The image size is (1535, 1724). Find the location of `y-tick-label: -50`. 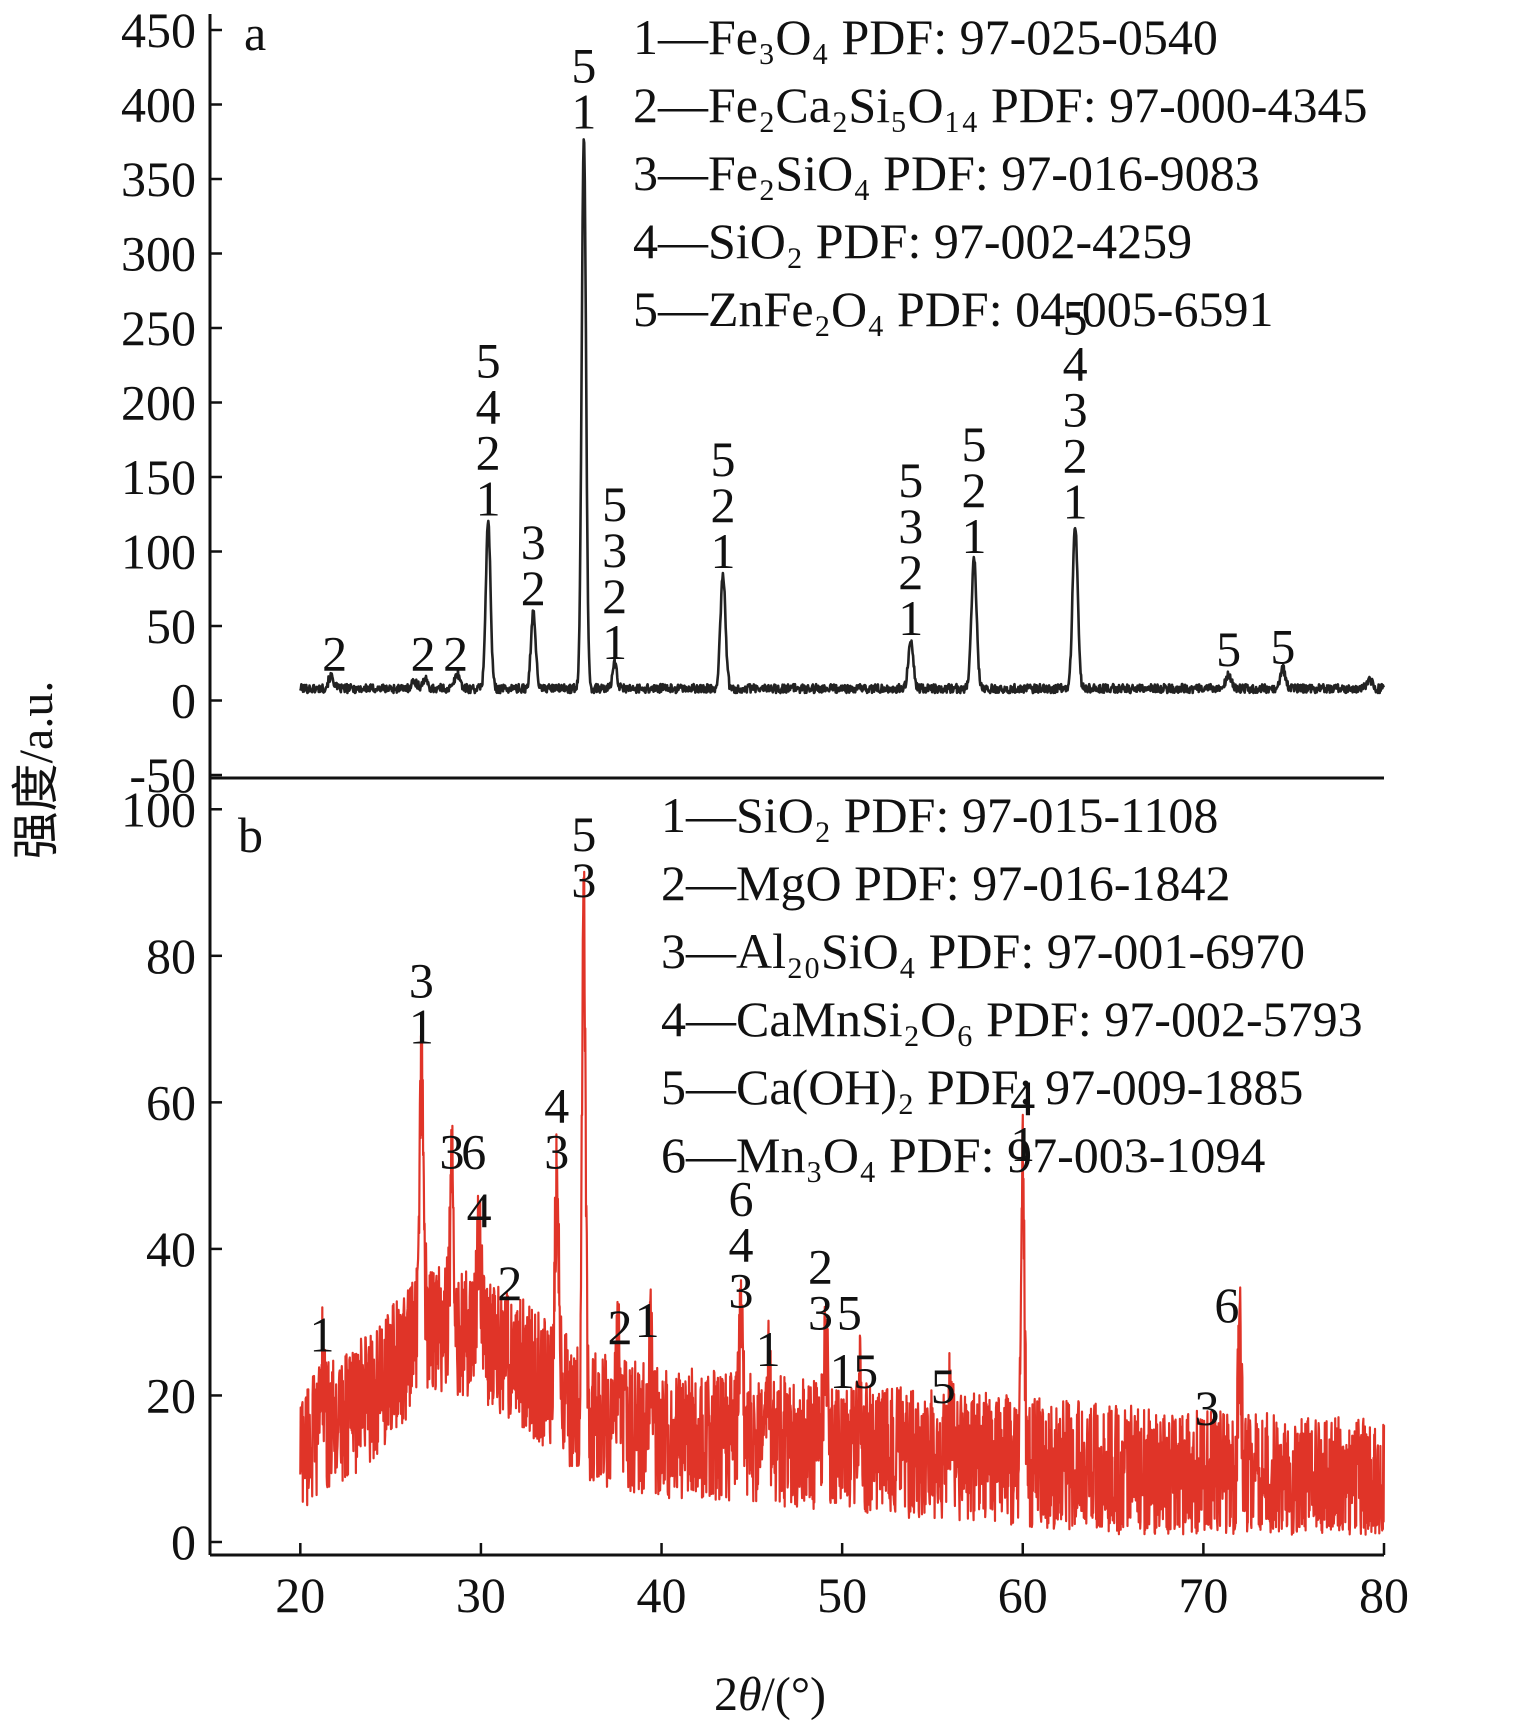

y-tick-label: -50 is located at coordinates (162, 775).